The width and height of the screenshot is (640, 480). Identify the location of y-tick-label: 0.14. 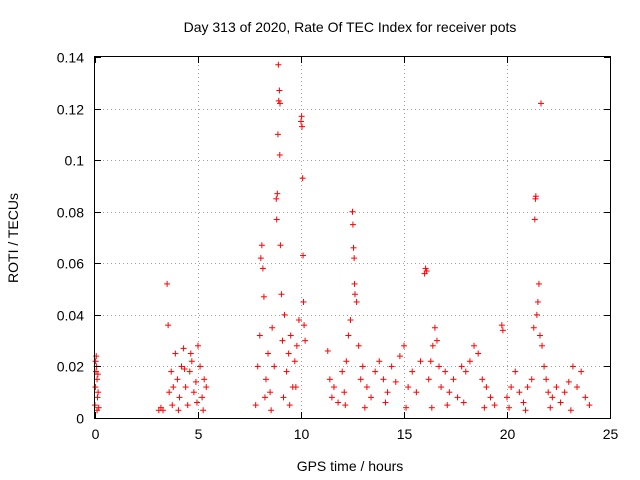
(70, 58).